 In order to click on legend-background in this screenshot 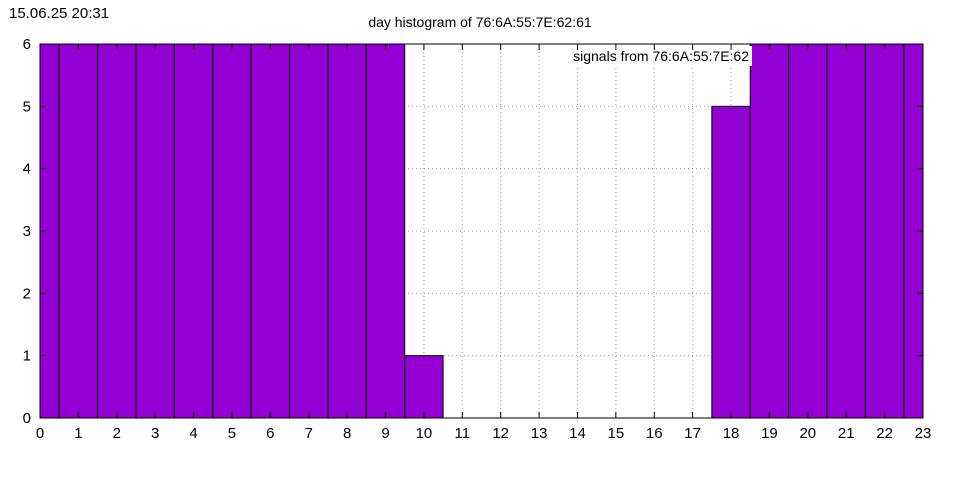, I will do `click(649, 56)`.